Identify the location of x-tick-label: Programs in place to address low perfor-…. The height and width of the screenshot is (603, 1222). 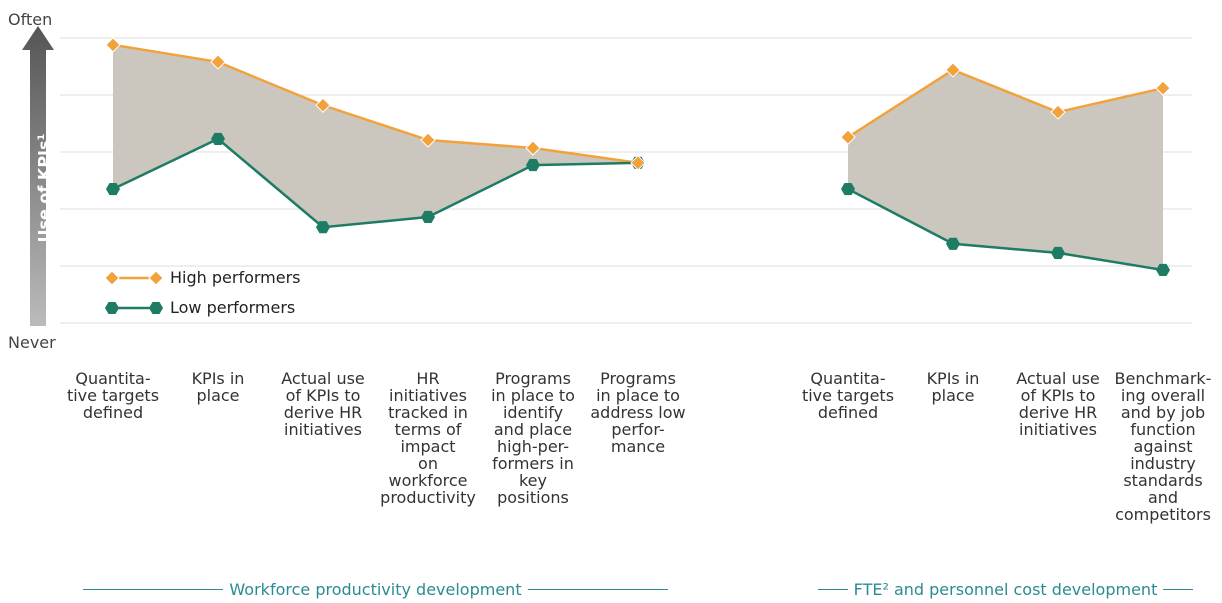
(638, 412).